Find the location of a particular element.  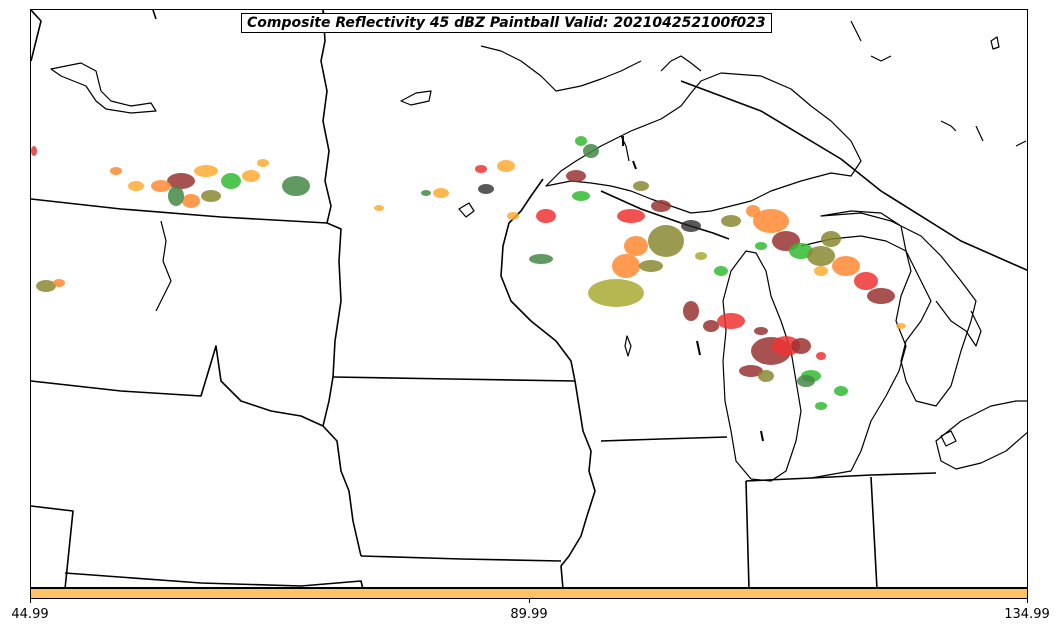

lake-superior is located at coordinates (703, 143).